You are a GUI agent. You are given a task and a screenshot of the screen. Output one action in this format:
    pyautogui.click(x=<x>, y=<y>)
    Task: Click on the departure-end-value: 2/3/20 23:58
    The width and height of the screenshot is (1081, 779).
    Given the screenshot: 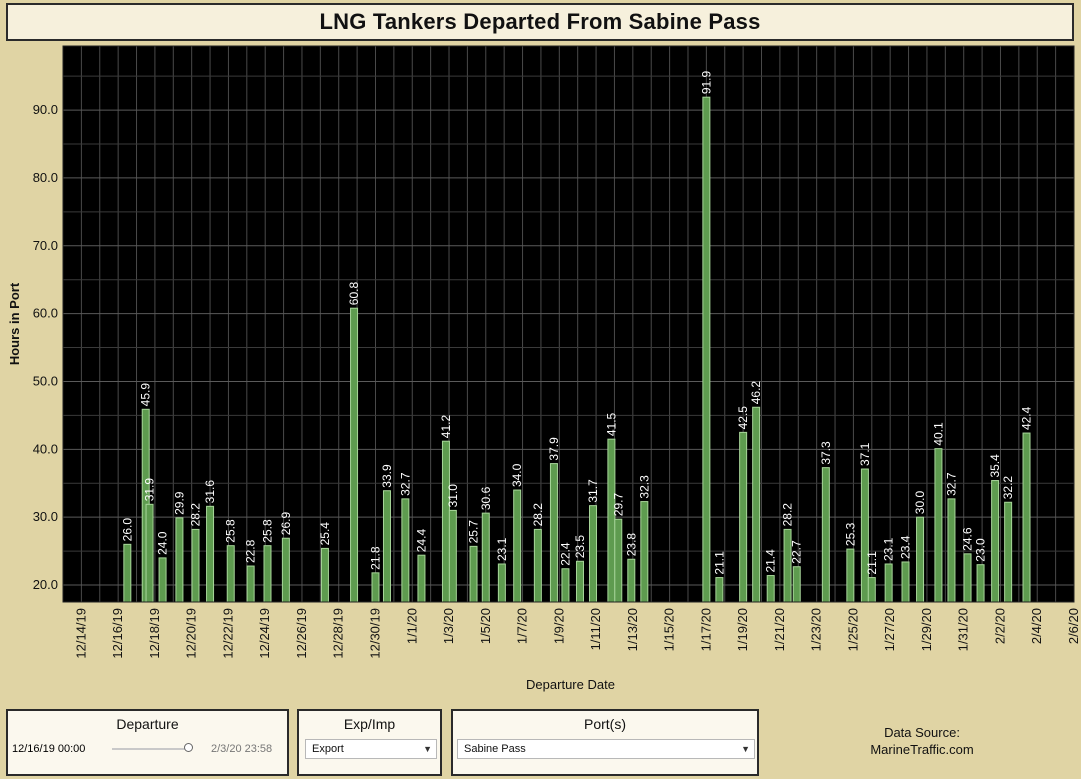 What is the action you would take?
    pyautogui.click(x=242, y=749)
    